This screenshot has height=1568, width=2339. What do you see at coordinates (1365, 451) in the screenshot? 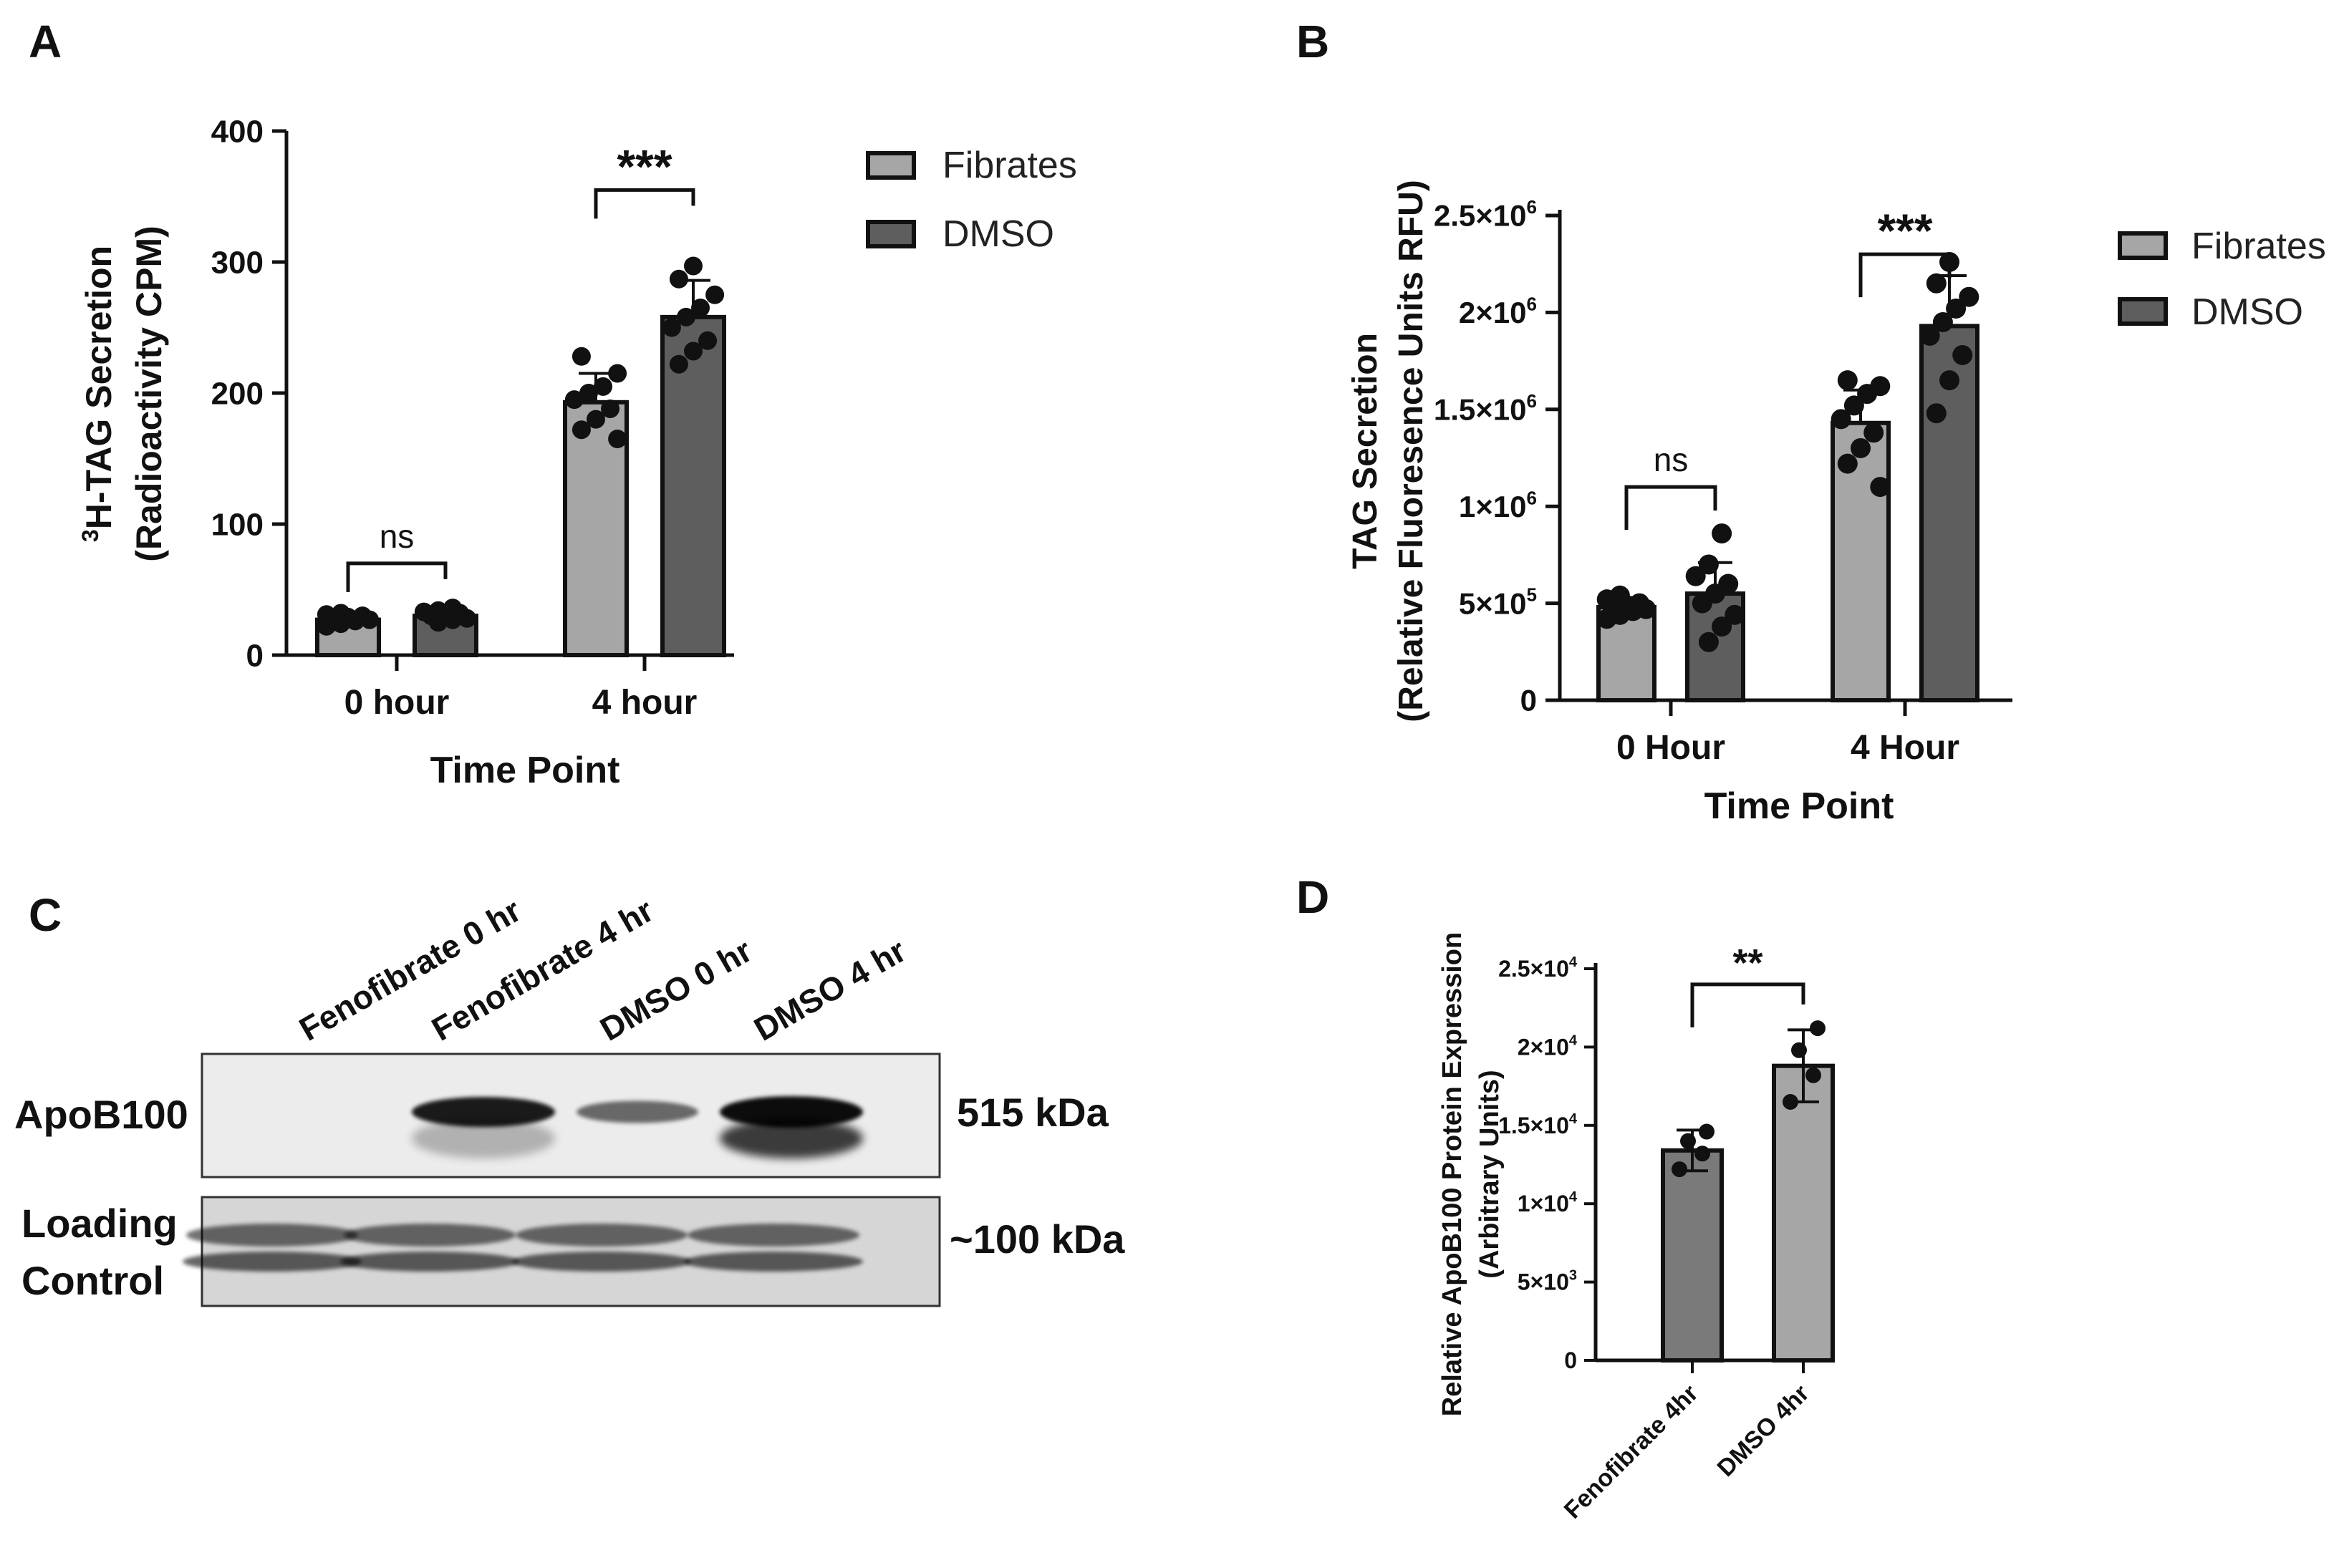
I see `chart-b-y-label-line1: TAG Secretion` at bounding box center [1365, 451].